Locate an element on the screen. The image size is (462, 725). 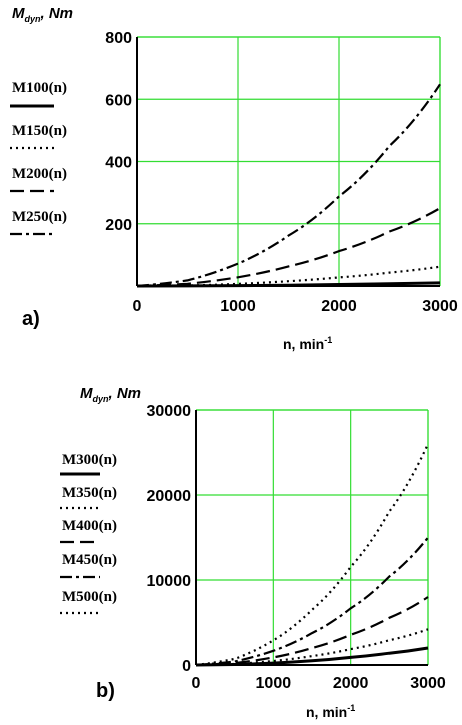
legend-label: M350(n) is located at coordinates (89, 493).